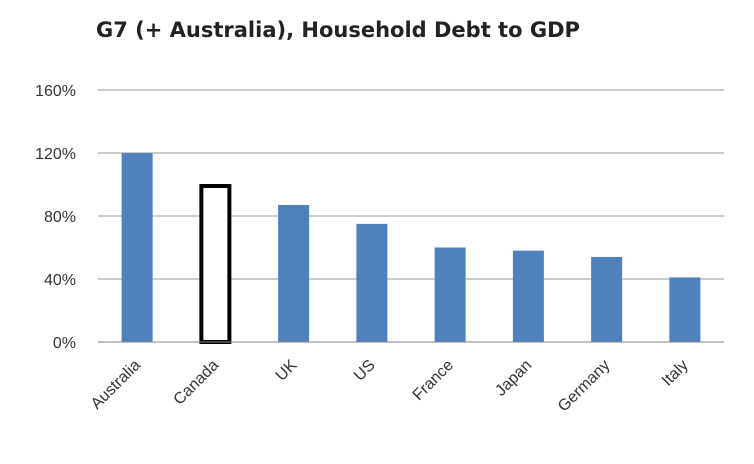 This screenshot has width=754, height=464. I want to click on x-tick-label: Italy, so click(675, 373).